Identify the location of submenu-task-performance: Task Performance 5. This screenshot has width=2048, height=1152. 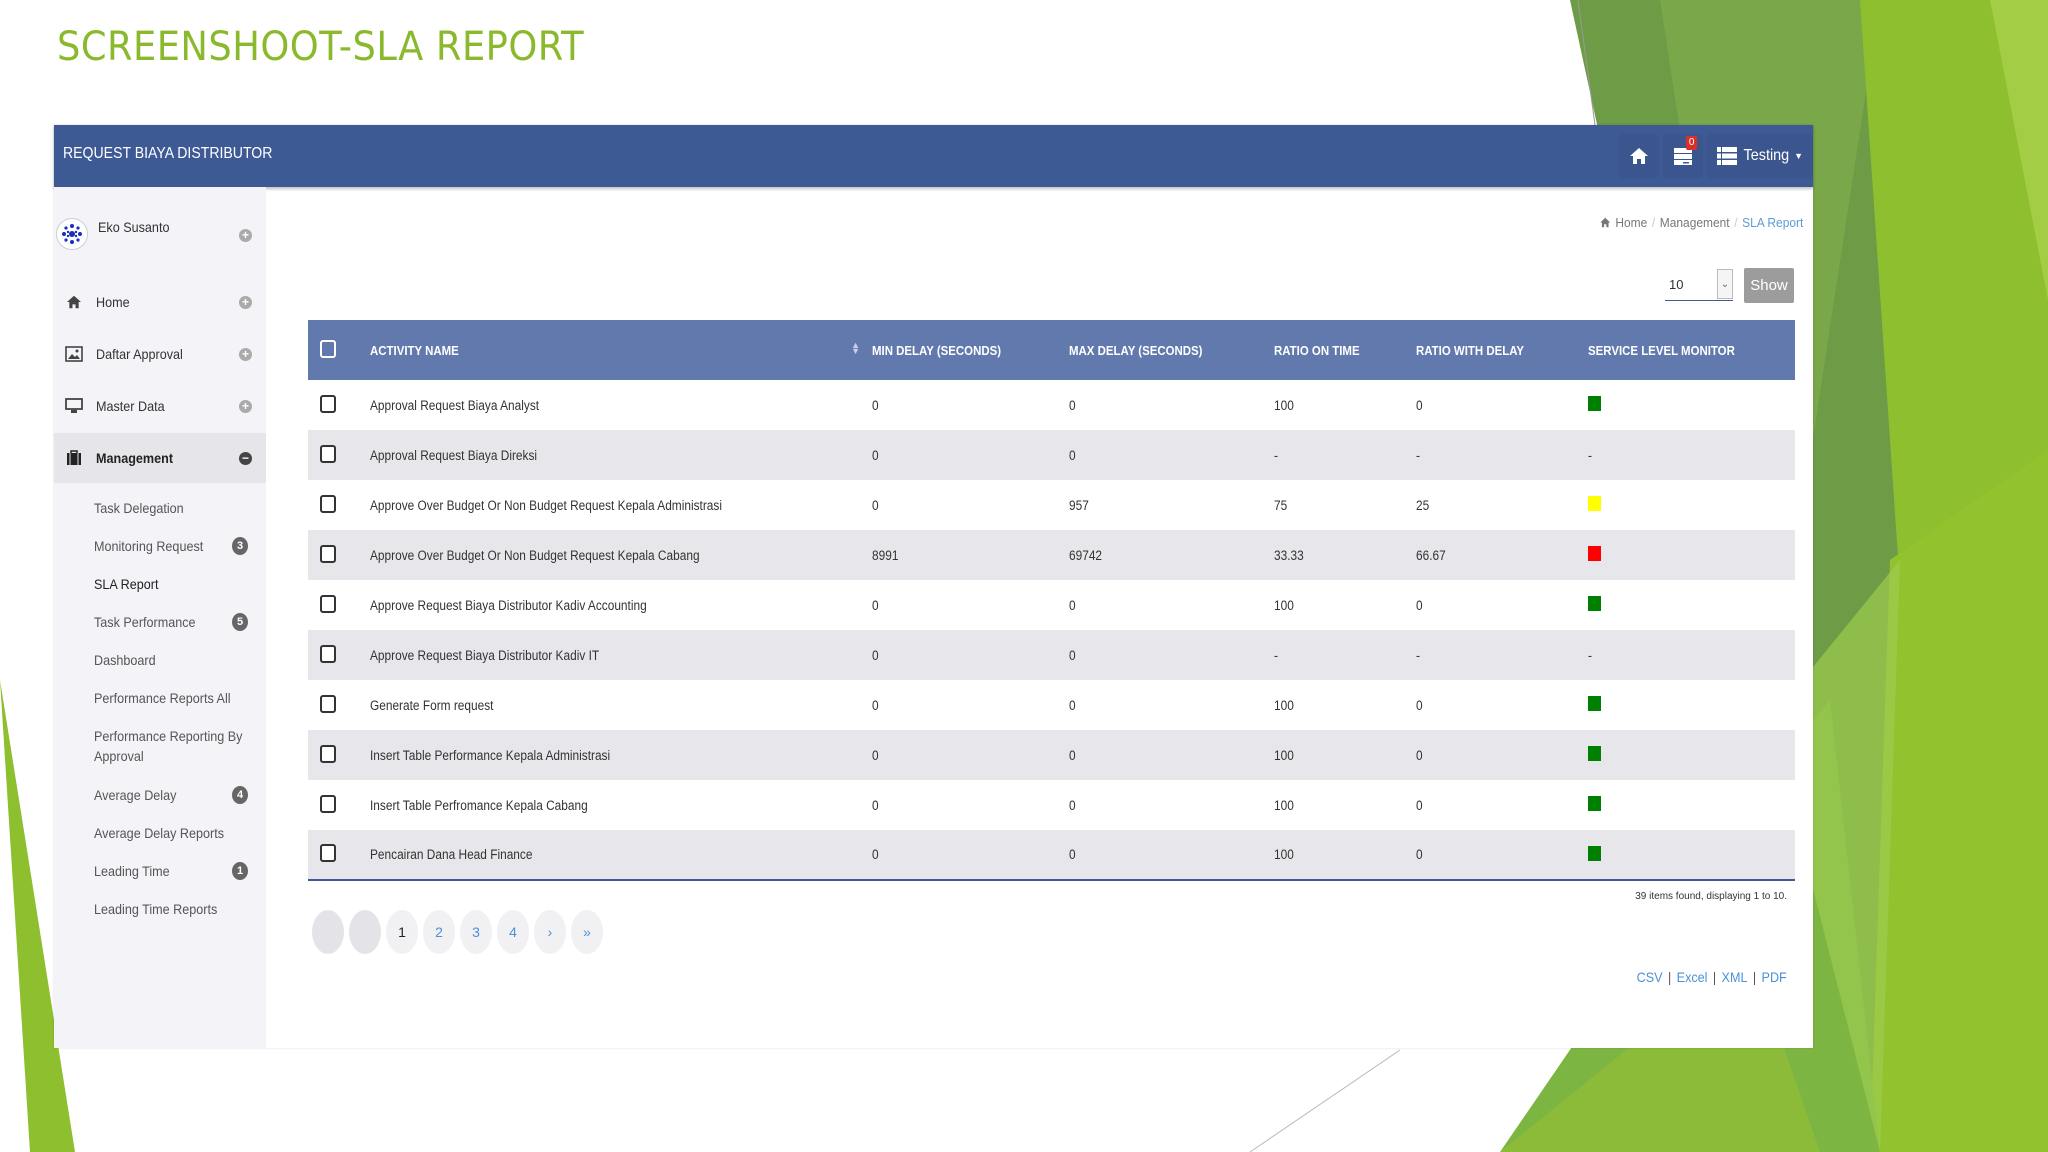
(180, 622).